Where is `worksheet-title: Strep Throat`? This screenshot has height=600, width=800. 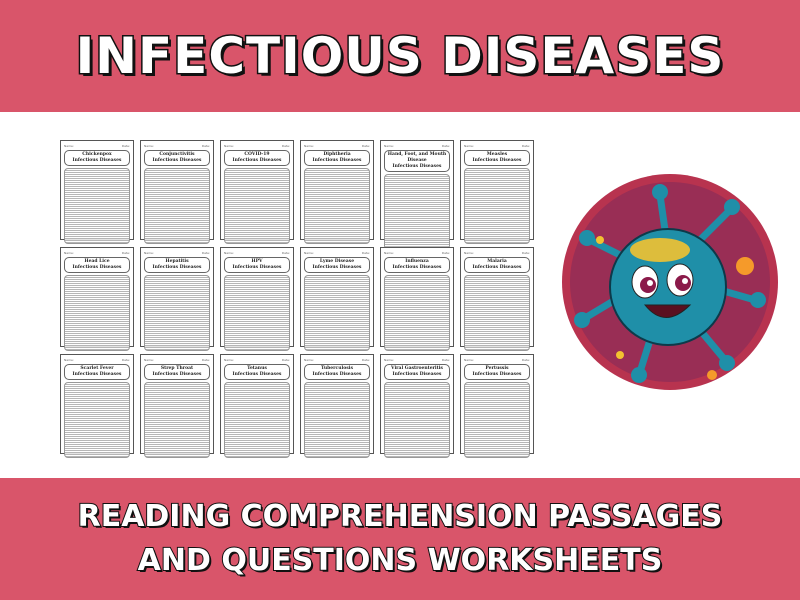
worksheet-title: Strep Throat is located at coordinates (177, 368).